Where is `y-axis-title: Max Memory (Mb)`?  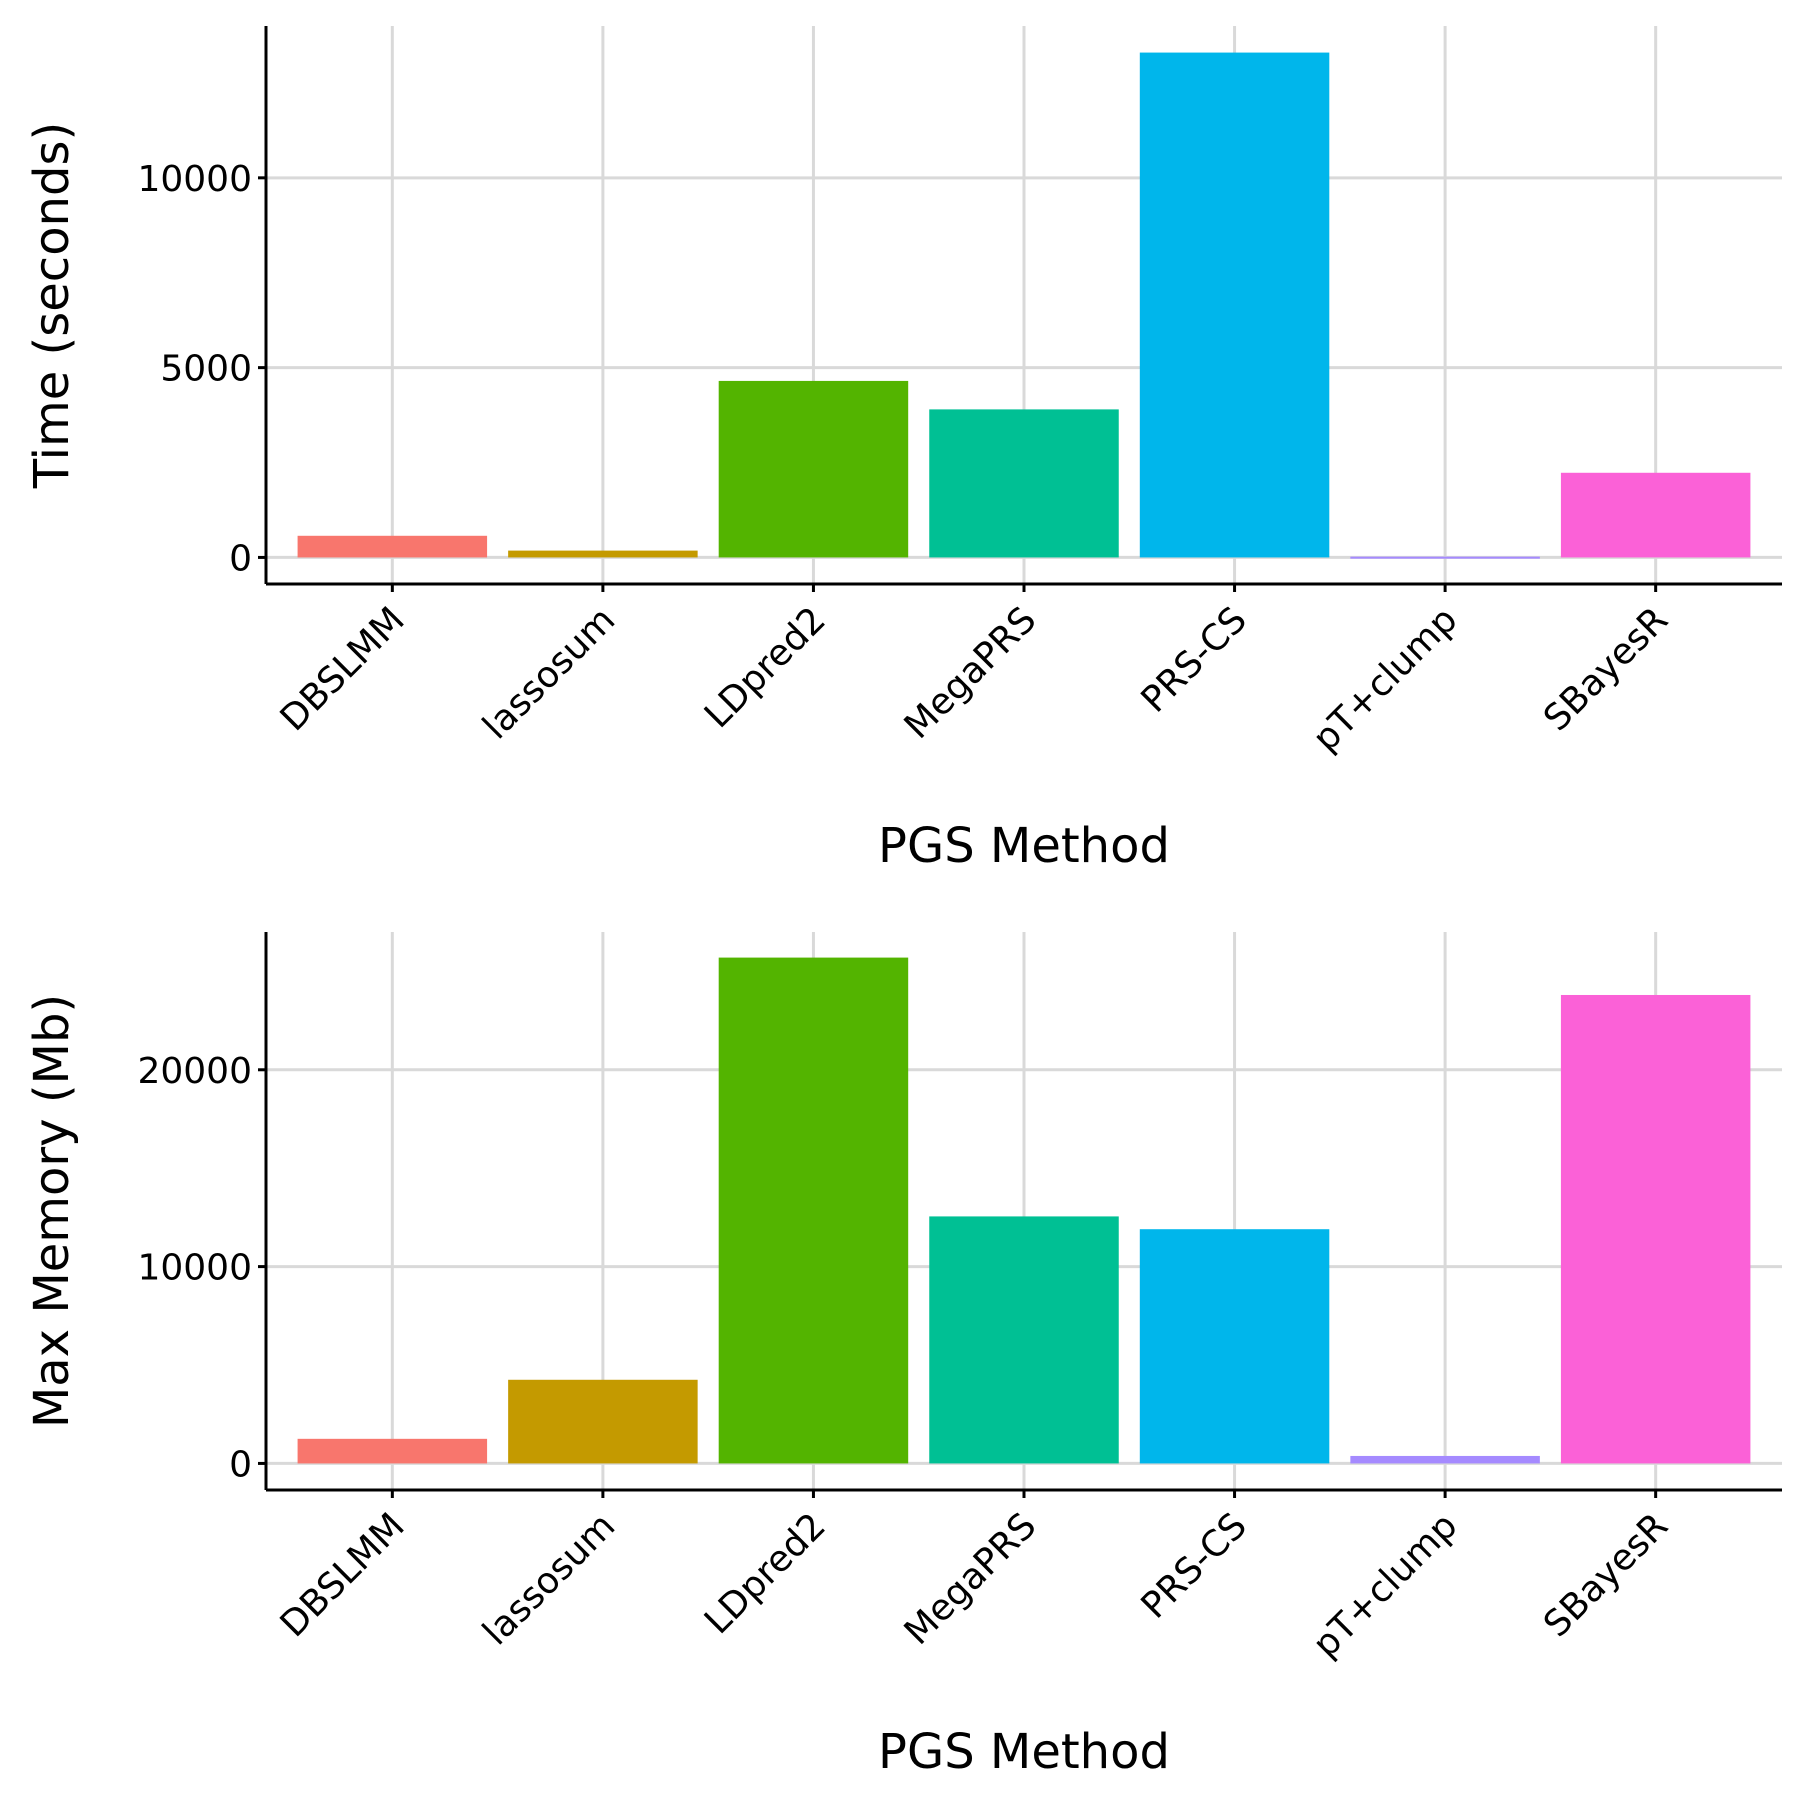
y-axis-title: Max Memory (Mb) is located at coordinates (52, 1211).